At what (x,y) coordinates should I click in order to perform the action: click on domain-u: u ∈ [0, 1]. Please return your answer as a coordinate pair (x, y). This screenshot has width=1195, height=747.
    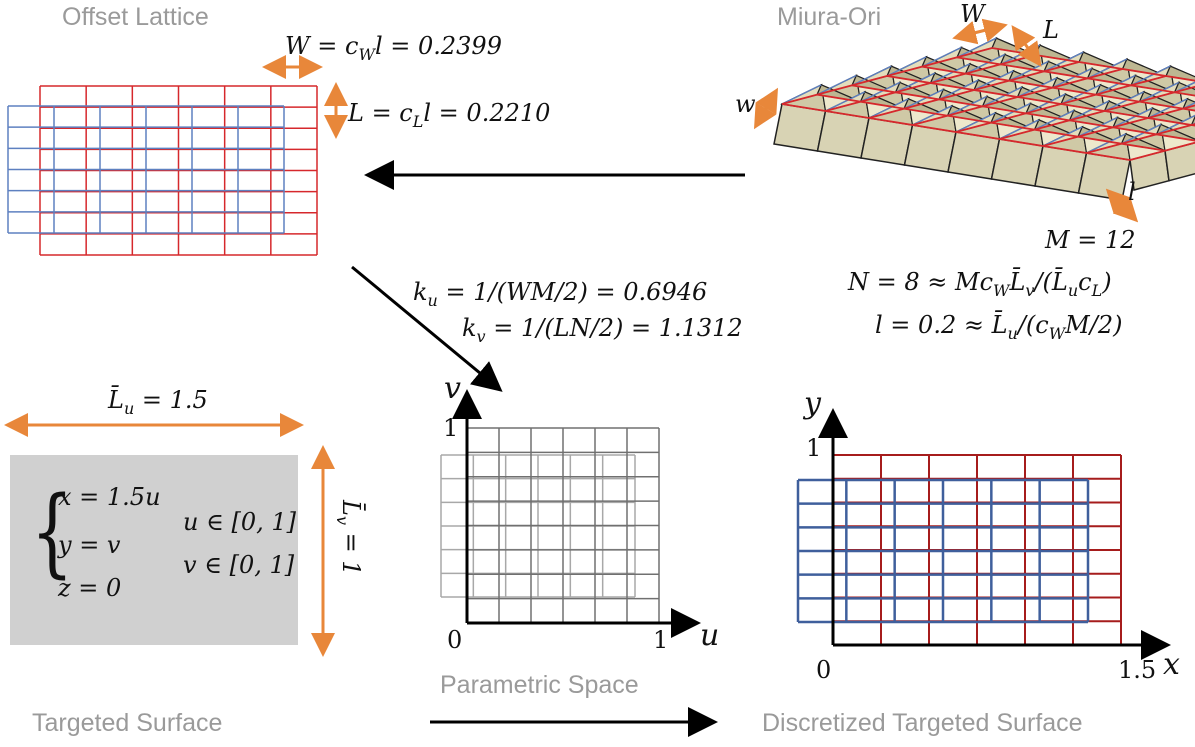
    Looking at the image, I should click on (240, 522).